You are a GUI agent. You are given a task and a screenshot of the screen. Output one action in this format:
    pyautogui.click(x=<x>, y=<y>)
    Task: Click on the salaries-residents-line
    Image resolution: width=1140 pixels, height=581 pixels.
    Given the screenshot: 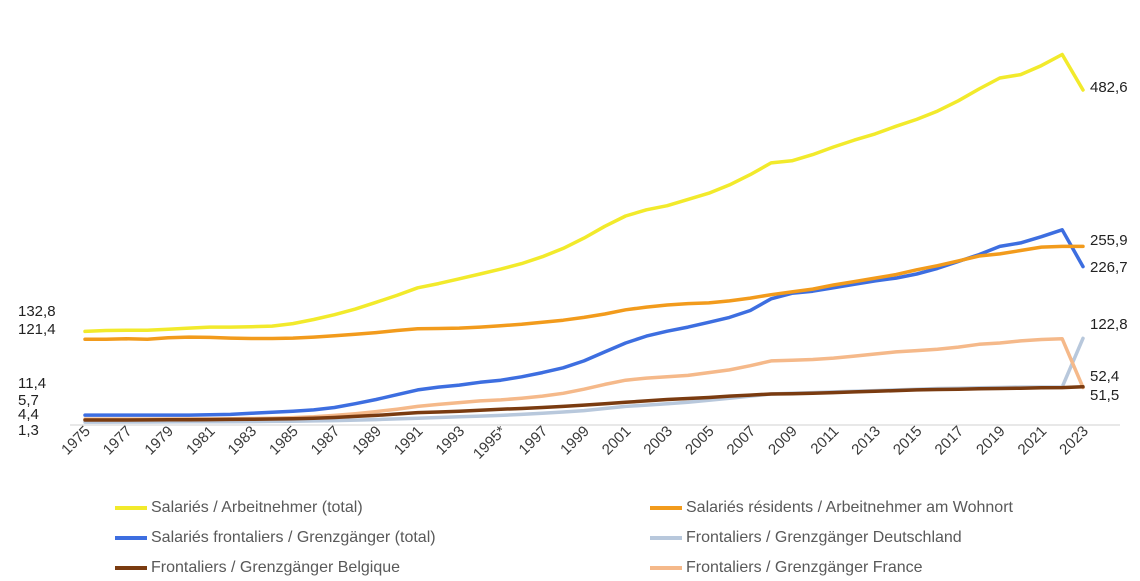 What is the action you would take?
    pyautogui.click(x=584, y=292)
    